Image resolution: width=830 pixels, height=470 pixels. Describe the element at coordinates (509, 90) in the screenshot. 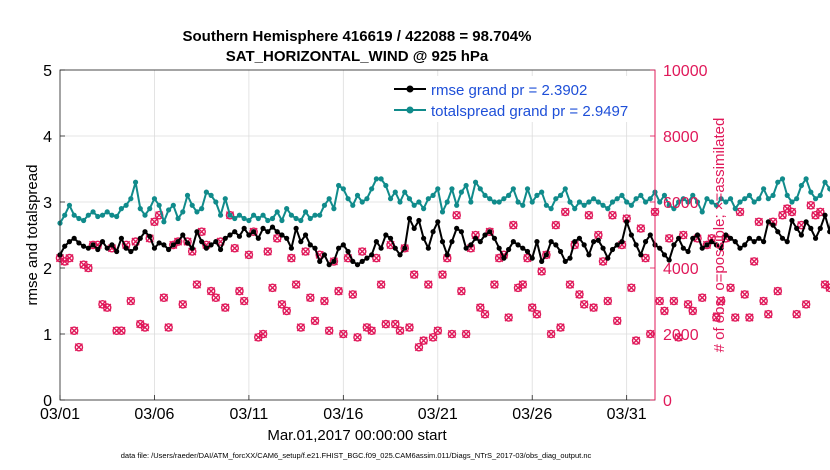

I see `legend-rmse-label: rmse grand pr = 2.3902` at that location.